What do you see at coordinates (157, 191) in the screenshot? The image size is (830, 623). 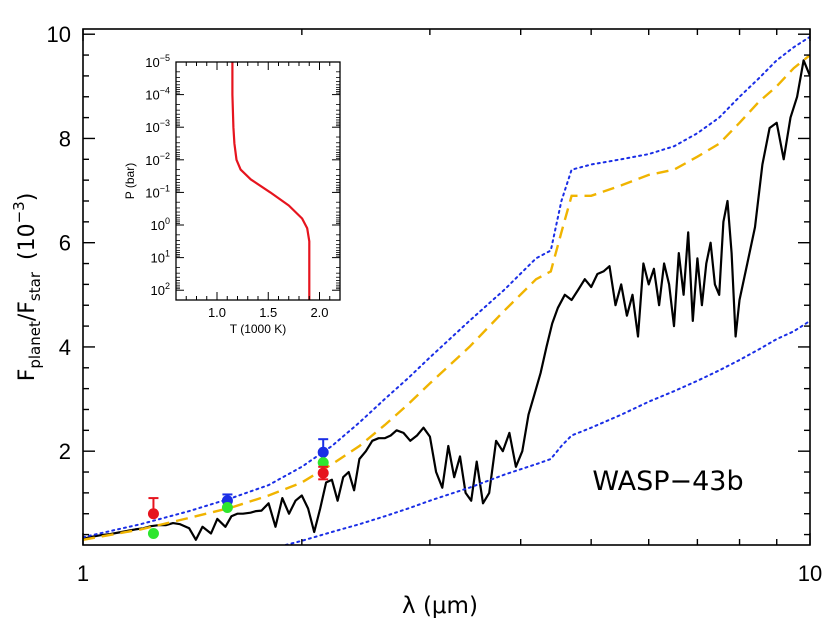 I see `inset-y-tick-label: 10⁻¹` at bounding box center [157, 191].